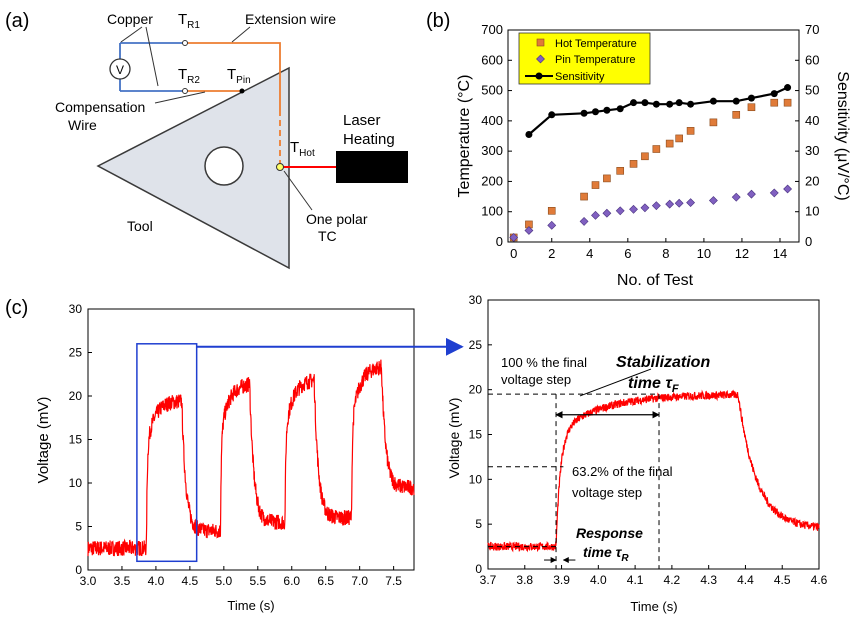  What do you see at coordinates (492, 59) in the screenshot?
I see `chart-b-y-tick-label: 600` at bounding box center [492, 59].